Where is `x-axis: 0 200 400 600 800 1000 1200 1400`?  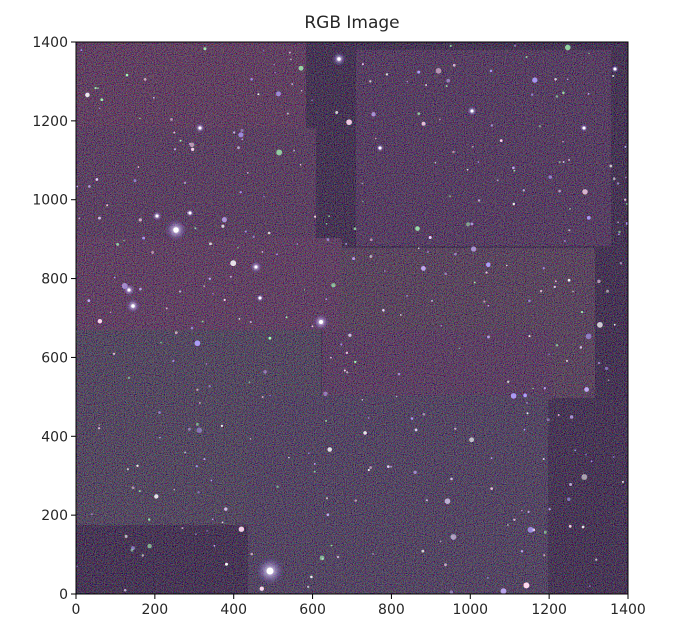
x-axis: 0 200 400 600 800 1000 1200 1400 is located at coordinates (359, 606).